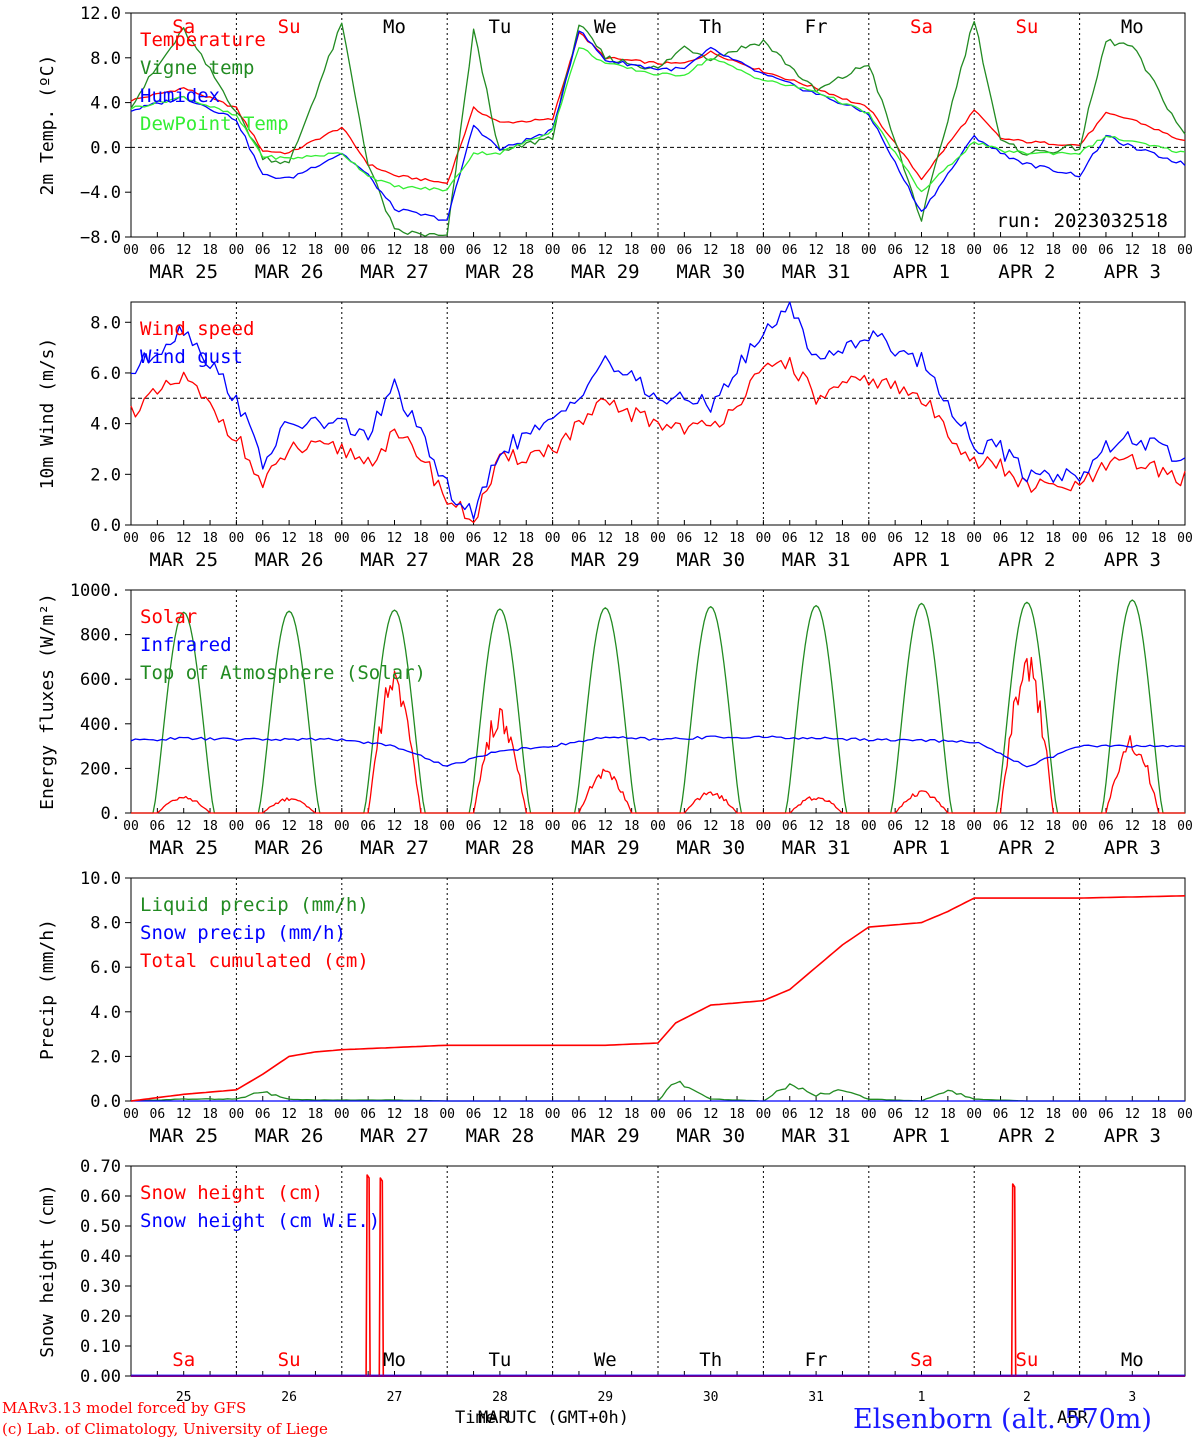 This screenshot has width=1194, height=1440. What do you see at coordinates (605, 27) in the screenshot?
I see `weekday-label: We` at bounding box center [605, 27].